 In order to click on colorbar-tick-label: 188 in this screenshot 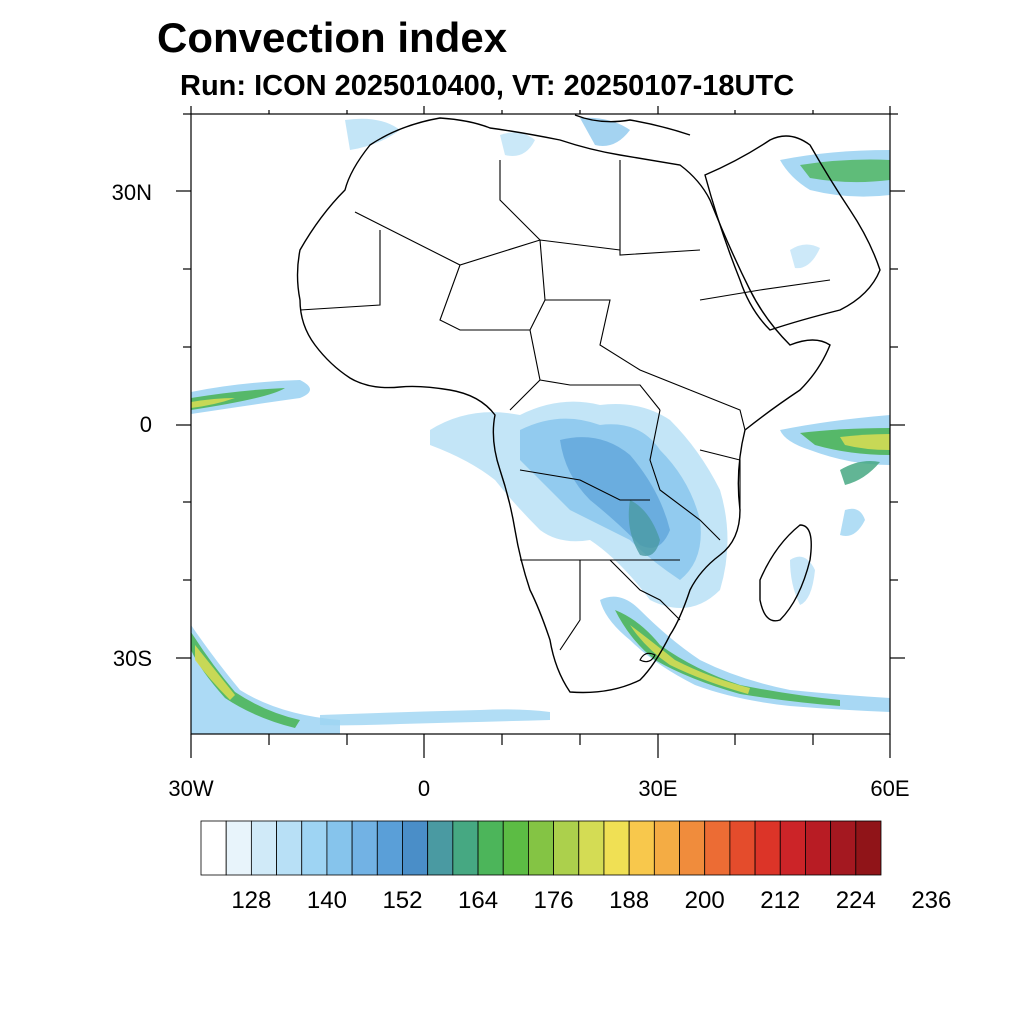, I will do `click(629, 900)`.